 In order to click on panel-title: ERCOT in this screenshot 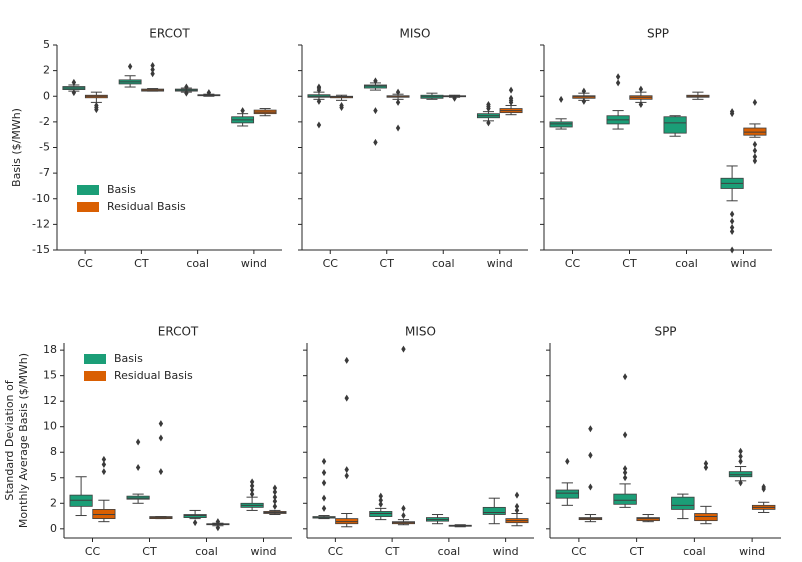, I will do `click(169, 34)`.